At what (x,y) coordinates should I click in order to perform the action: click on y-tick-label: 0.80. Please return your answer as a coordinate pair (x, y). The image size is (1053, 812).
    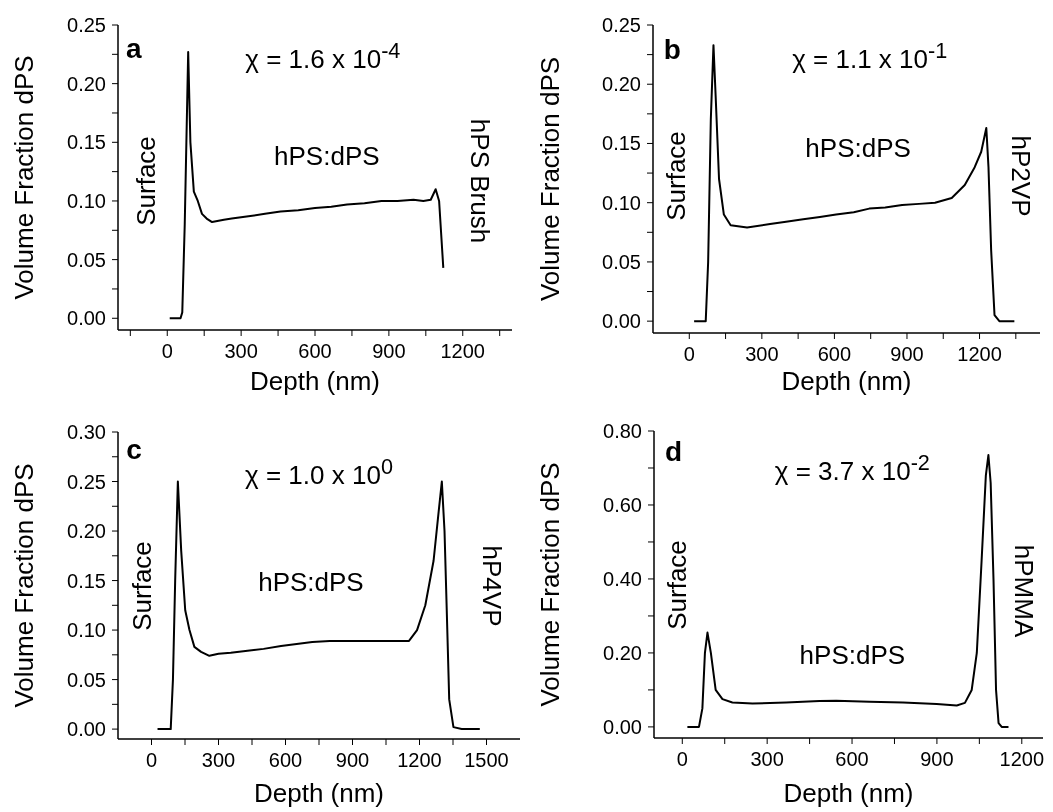
    Looking at the image, I should click on (622, 431).